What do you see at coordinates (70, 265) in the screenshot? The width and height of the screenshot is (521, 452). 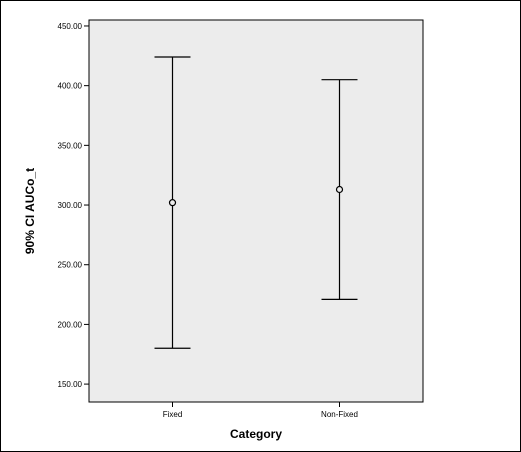 I see `y-tick-label: 250.00` at bounding box center [70, 265].